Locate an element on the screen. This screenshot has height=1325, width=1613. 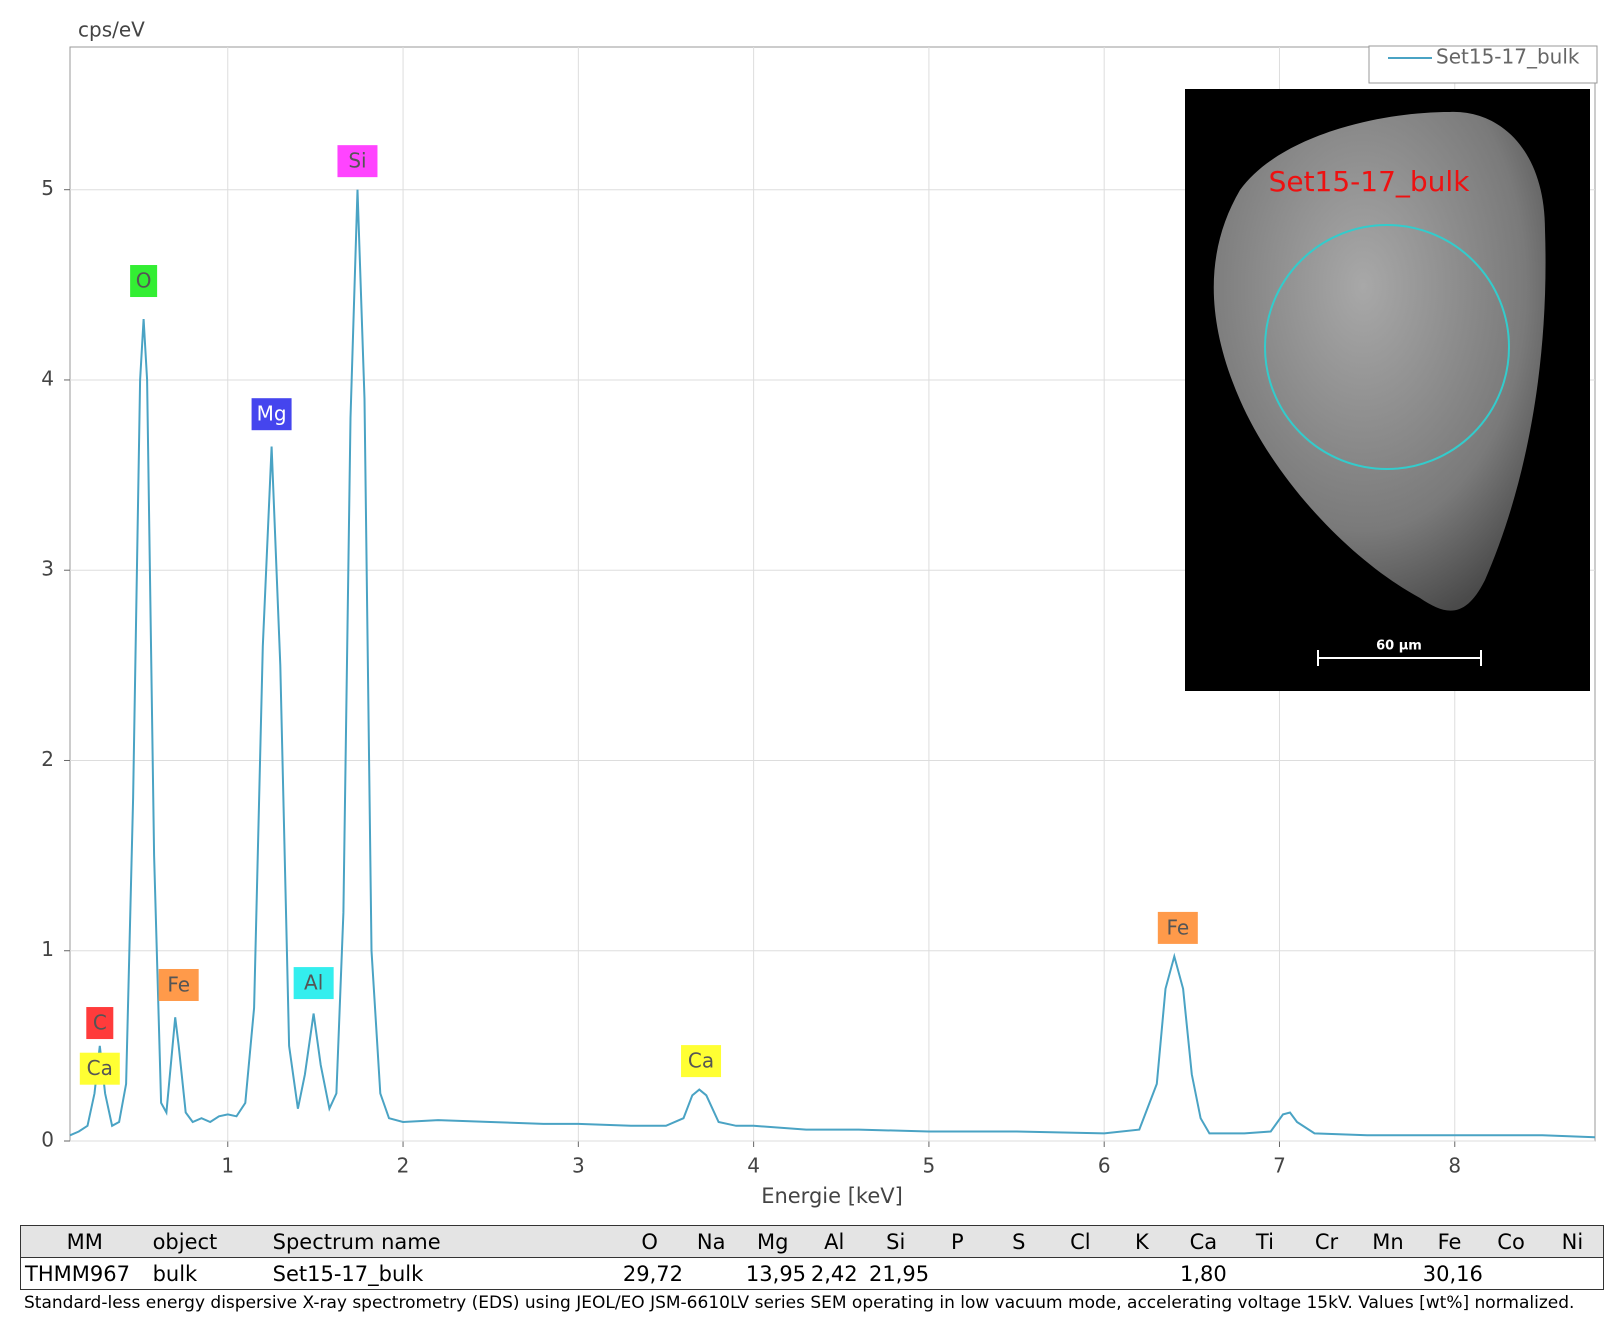
header-cell: O is located at coordinates (649, 1241).